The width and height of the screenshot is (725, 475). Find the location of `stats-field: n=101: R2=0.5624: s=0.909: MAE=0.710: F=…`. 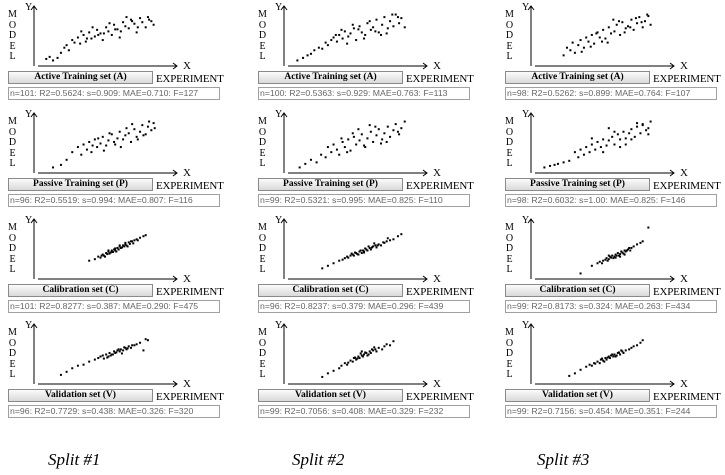

stats-field: n=101: R2=0.5624: s=0.909: MAE=0.710: F=… is located at coordinates (114, 93).